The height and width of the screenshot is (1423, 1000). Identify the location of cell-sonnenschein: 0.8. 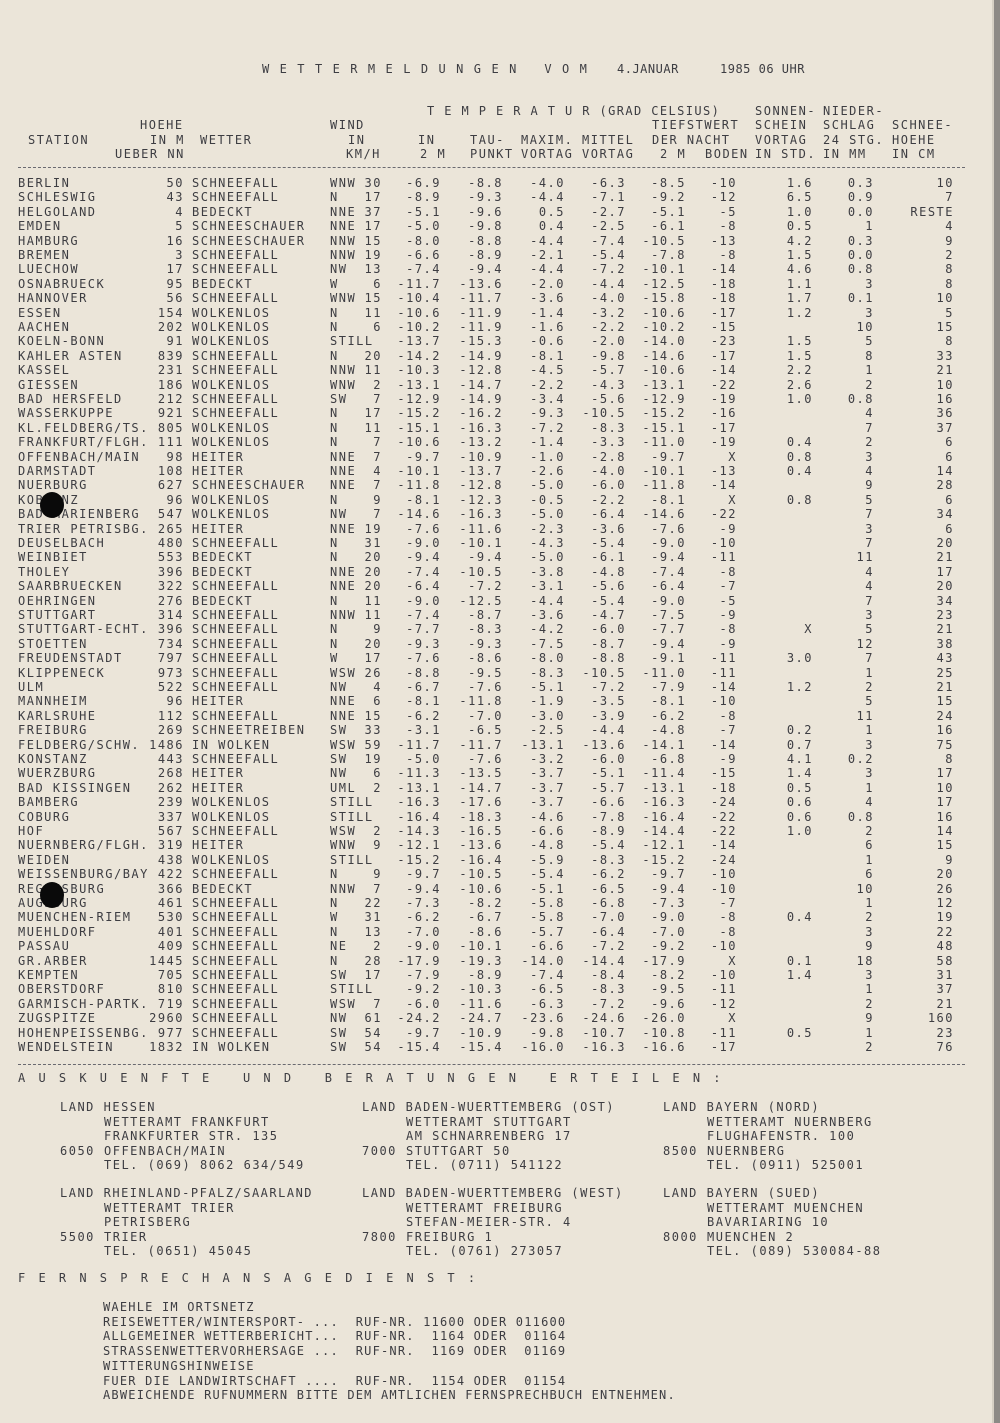
(799, 499).